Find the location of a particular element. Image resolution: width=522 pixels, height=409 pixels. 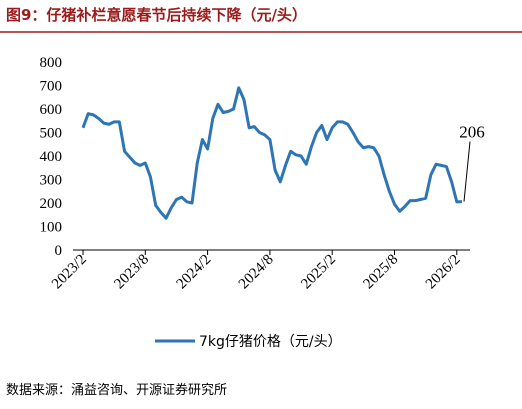

chart-title: 图9：仔猪补栏意愿春节后持续下降（元/头） is located at coordinates (156, 15).